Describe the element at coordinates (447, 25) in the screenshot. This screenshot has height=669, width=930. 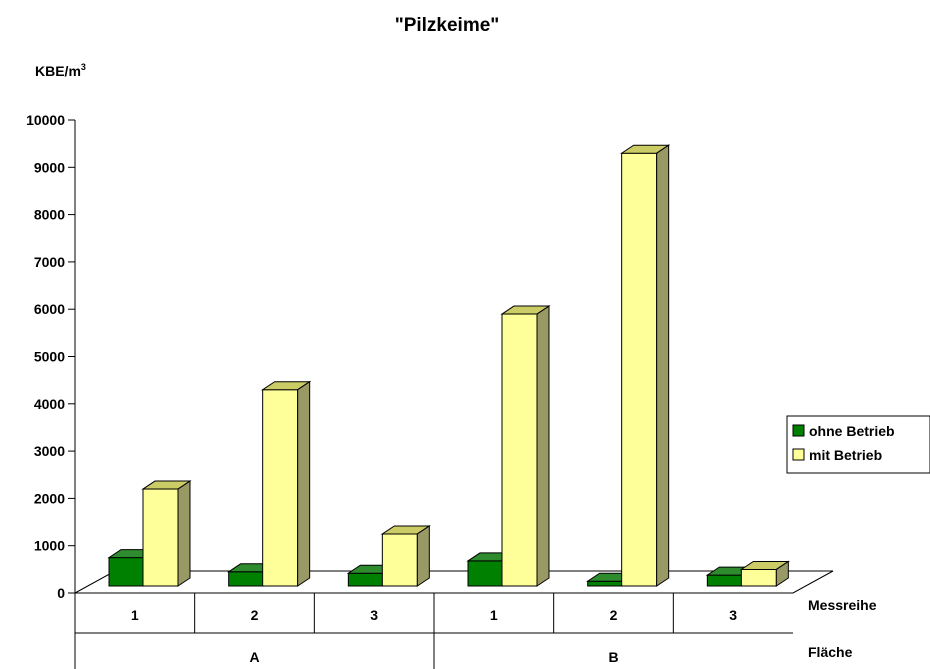
I see `chart-title: "Pilzkeime"` at that location.